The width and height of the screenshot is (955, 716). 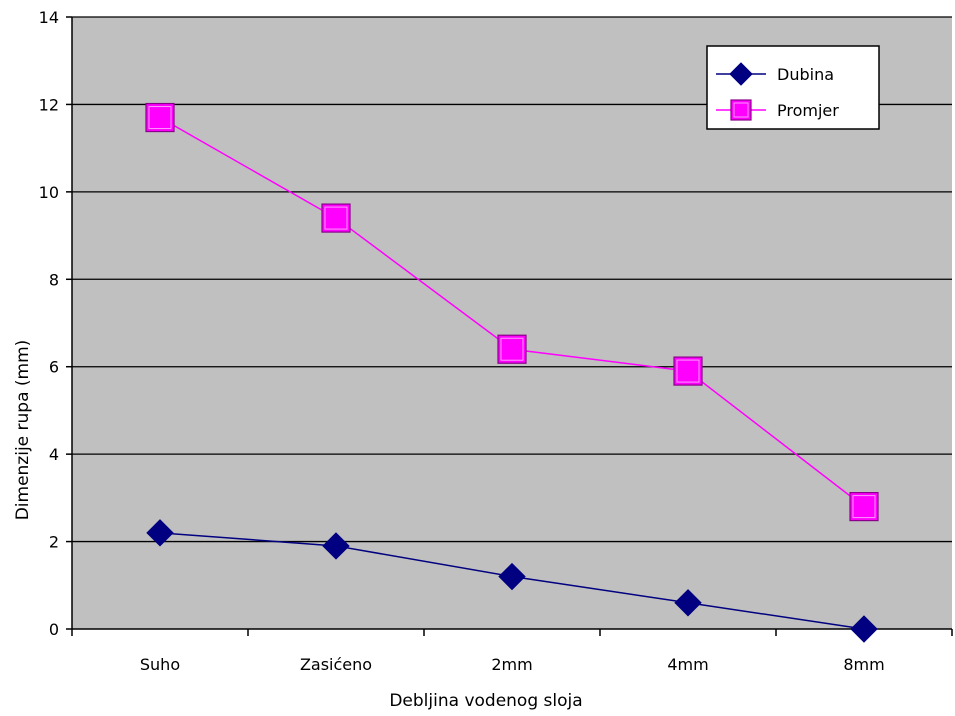 What do you see at coordinates (23, 430) in the screenshot?
I see `y-axis-title: Dimenzije rupa (mm)` at bounding box center [23, 430].